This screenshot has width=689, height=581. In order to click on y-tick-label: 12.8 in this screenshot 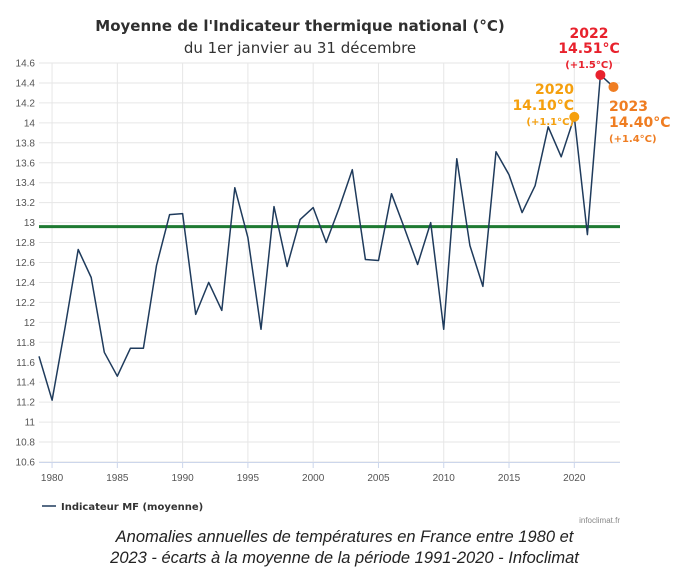, I will do `click(26, 243)`.